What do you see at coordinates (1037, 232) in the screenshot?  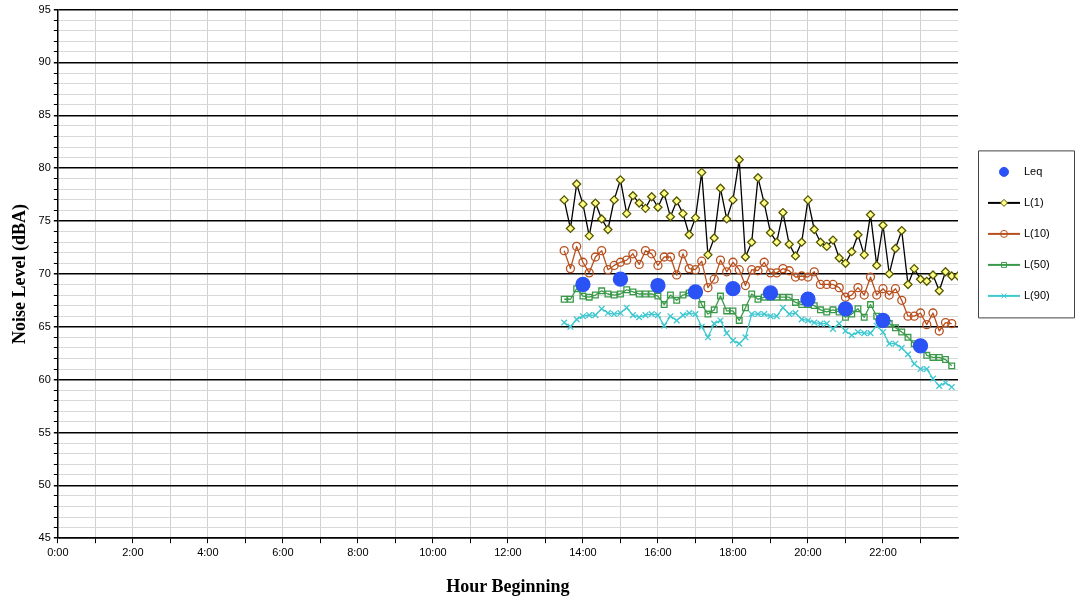 I see `legend-label: L(10)` at bounding box center [1037, 232].